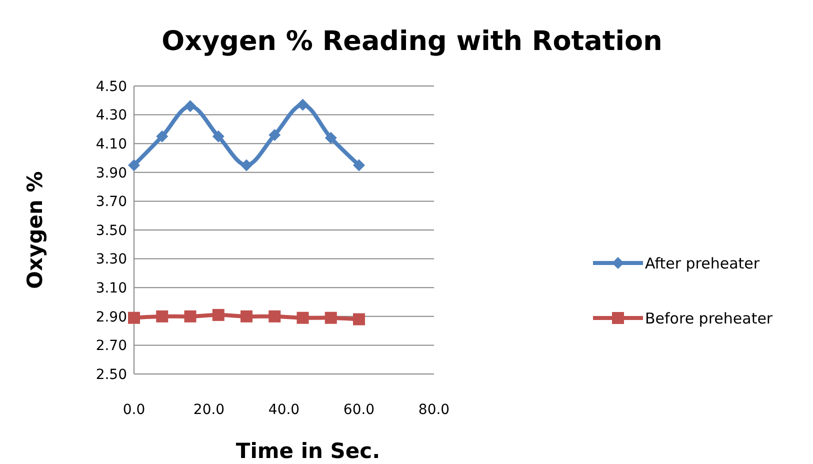 The image size is (813, 464). I want to click on y-tick-label: 4.30, so click(111, 116).